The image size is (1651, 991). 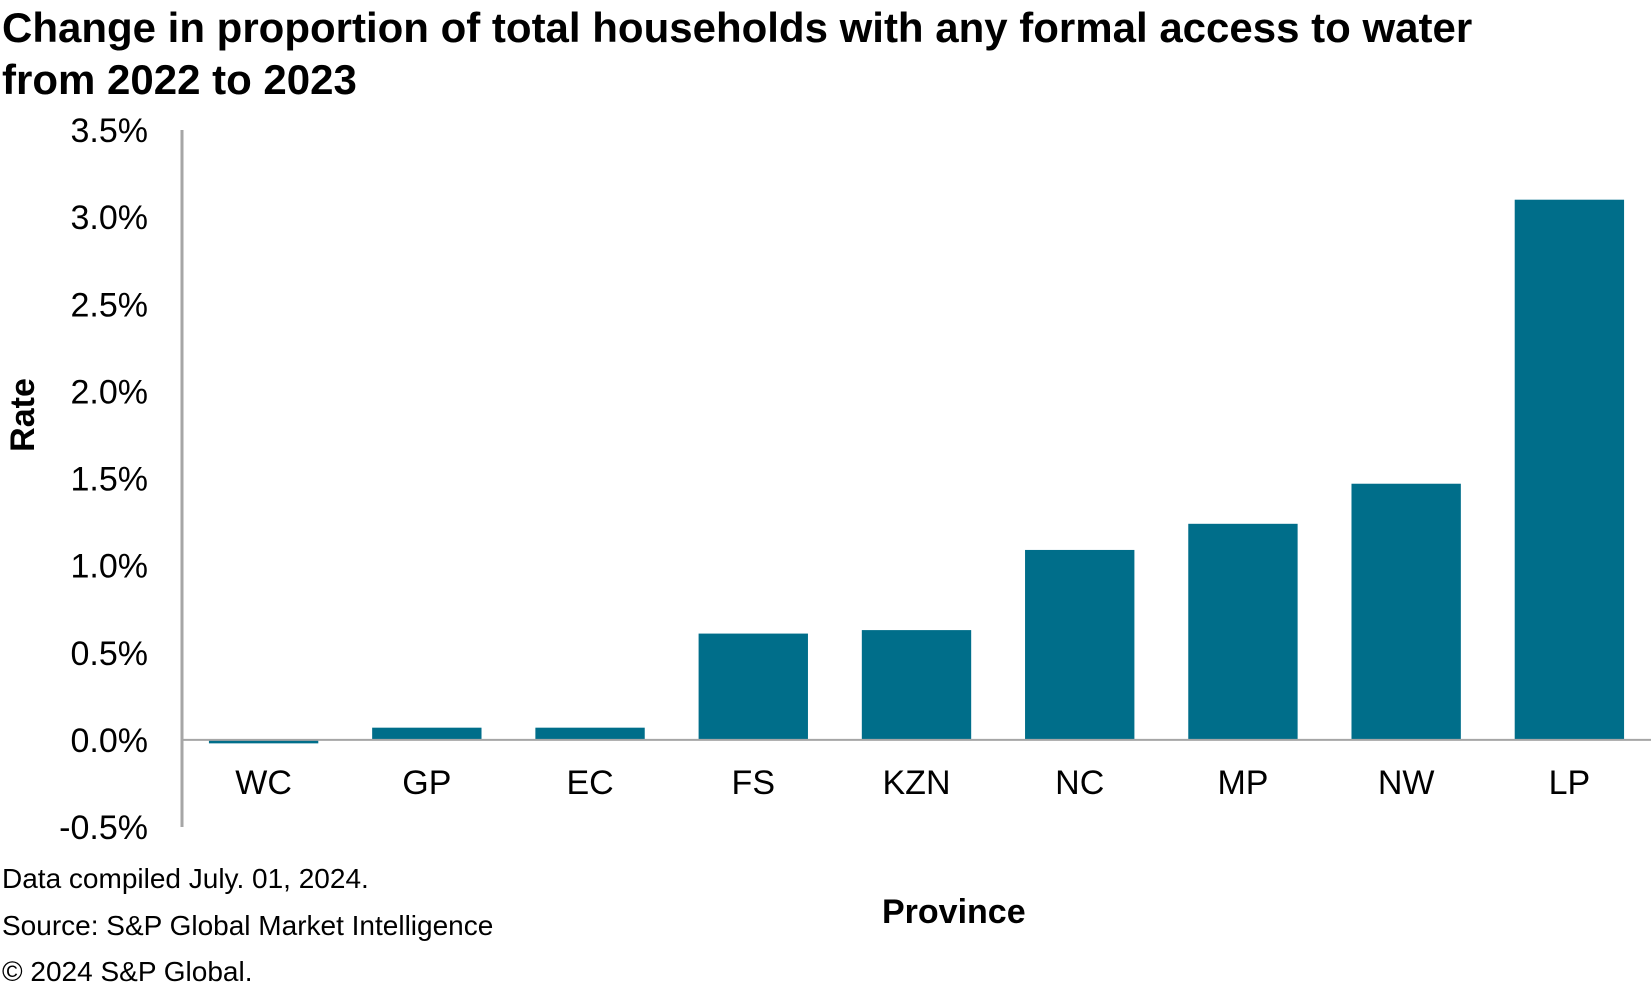 What do you see at coordinates (185, 878) in the screenshot?
I see `footer-compiled: Data compiled July. 01, 2024.` at bounding box center [185, 878].